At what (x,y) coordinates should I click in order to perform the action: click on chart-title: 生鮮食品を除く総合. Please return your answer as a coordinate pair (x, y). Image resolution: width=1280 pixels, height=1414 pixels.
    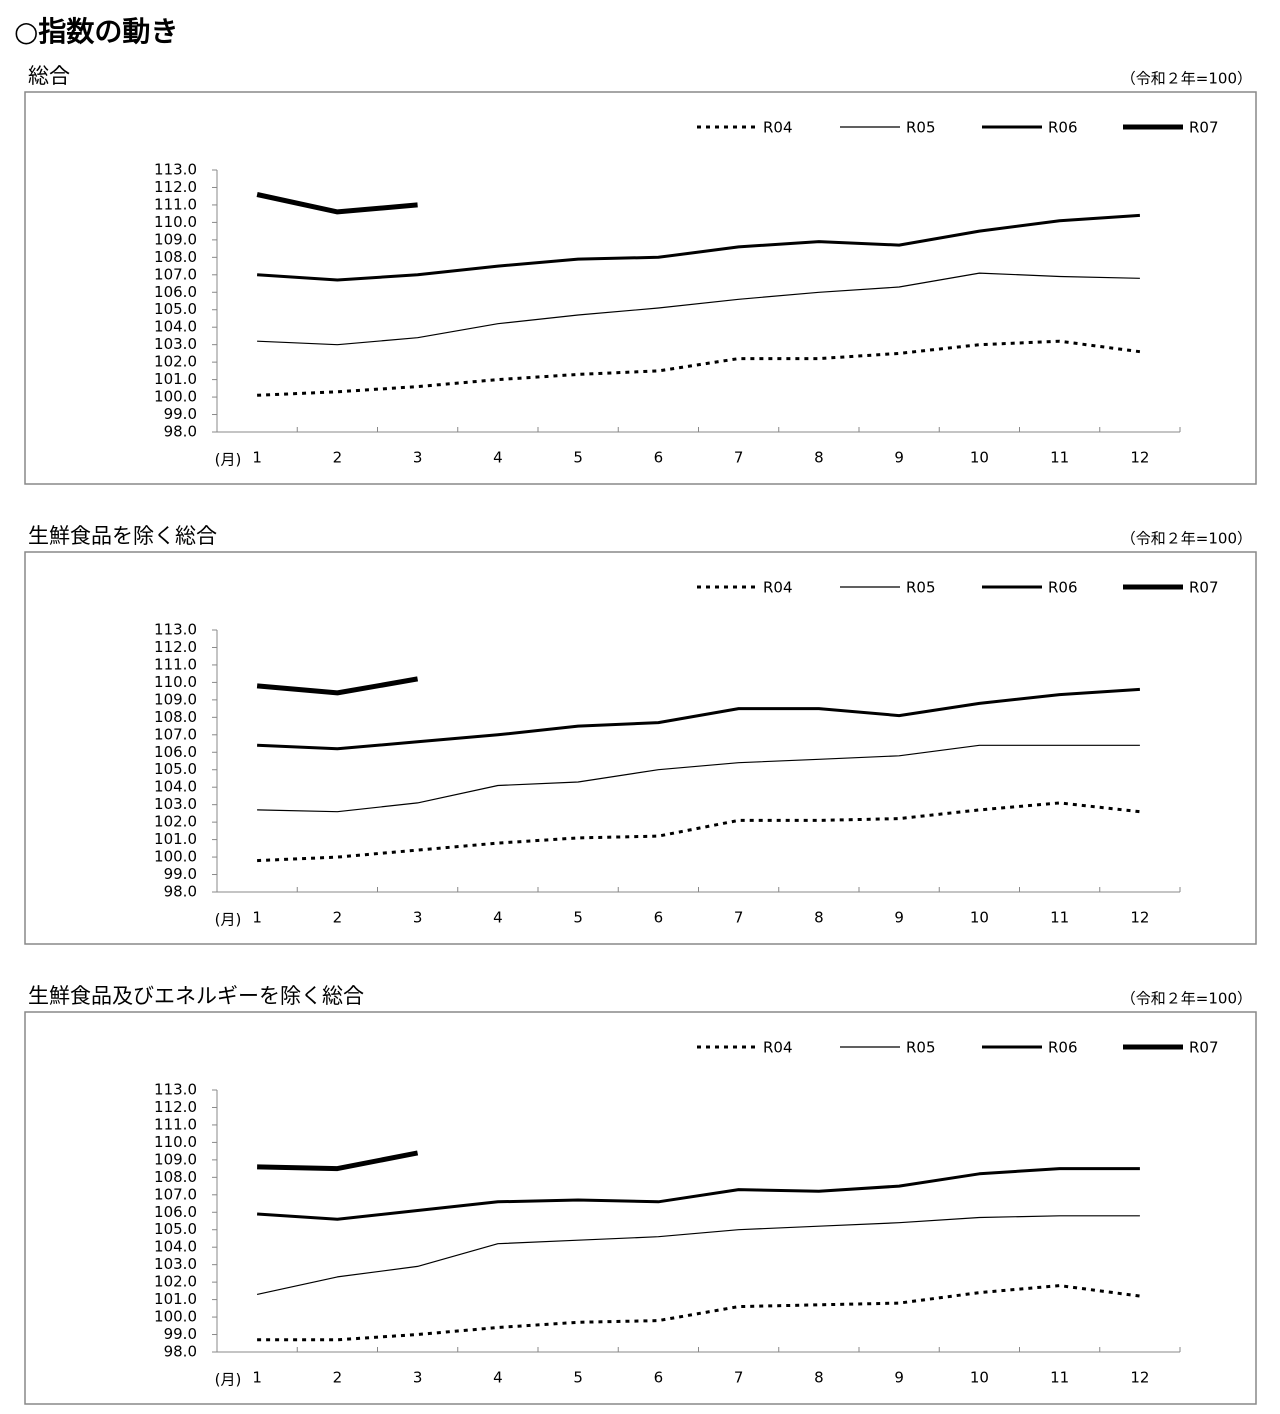
    Looking at the image, I should click on (122, 536).